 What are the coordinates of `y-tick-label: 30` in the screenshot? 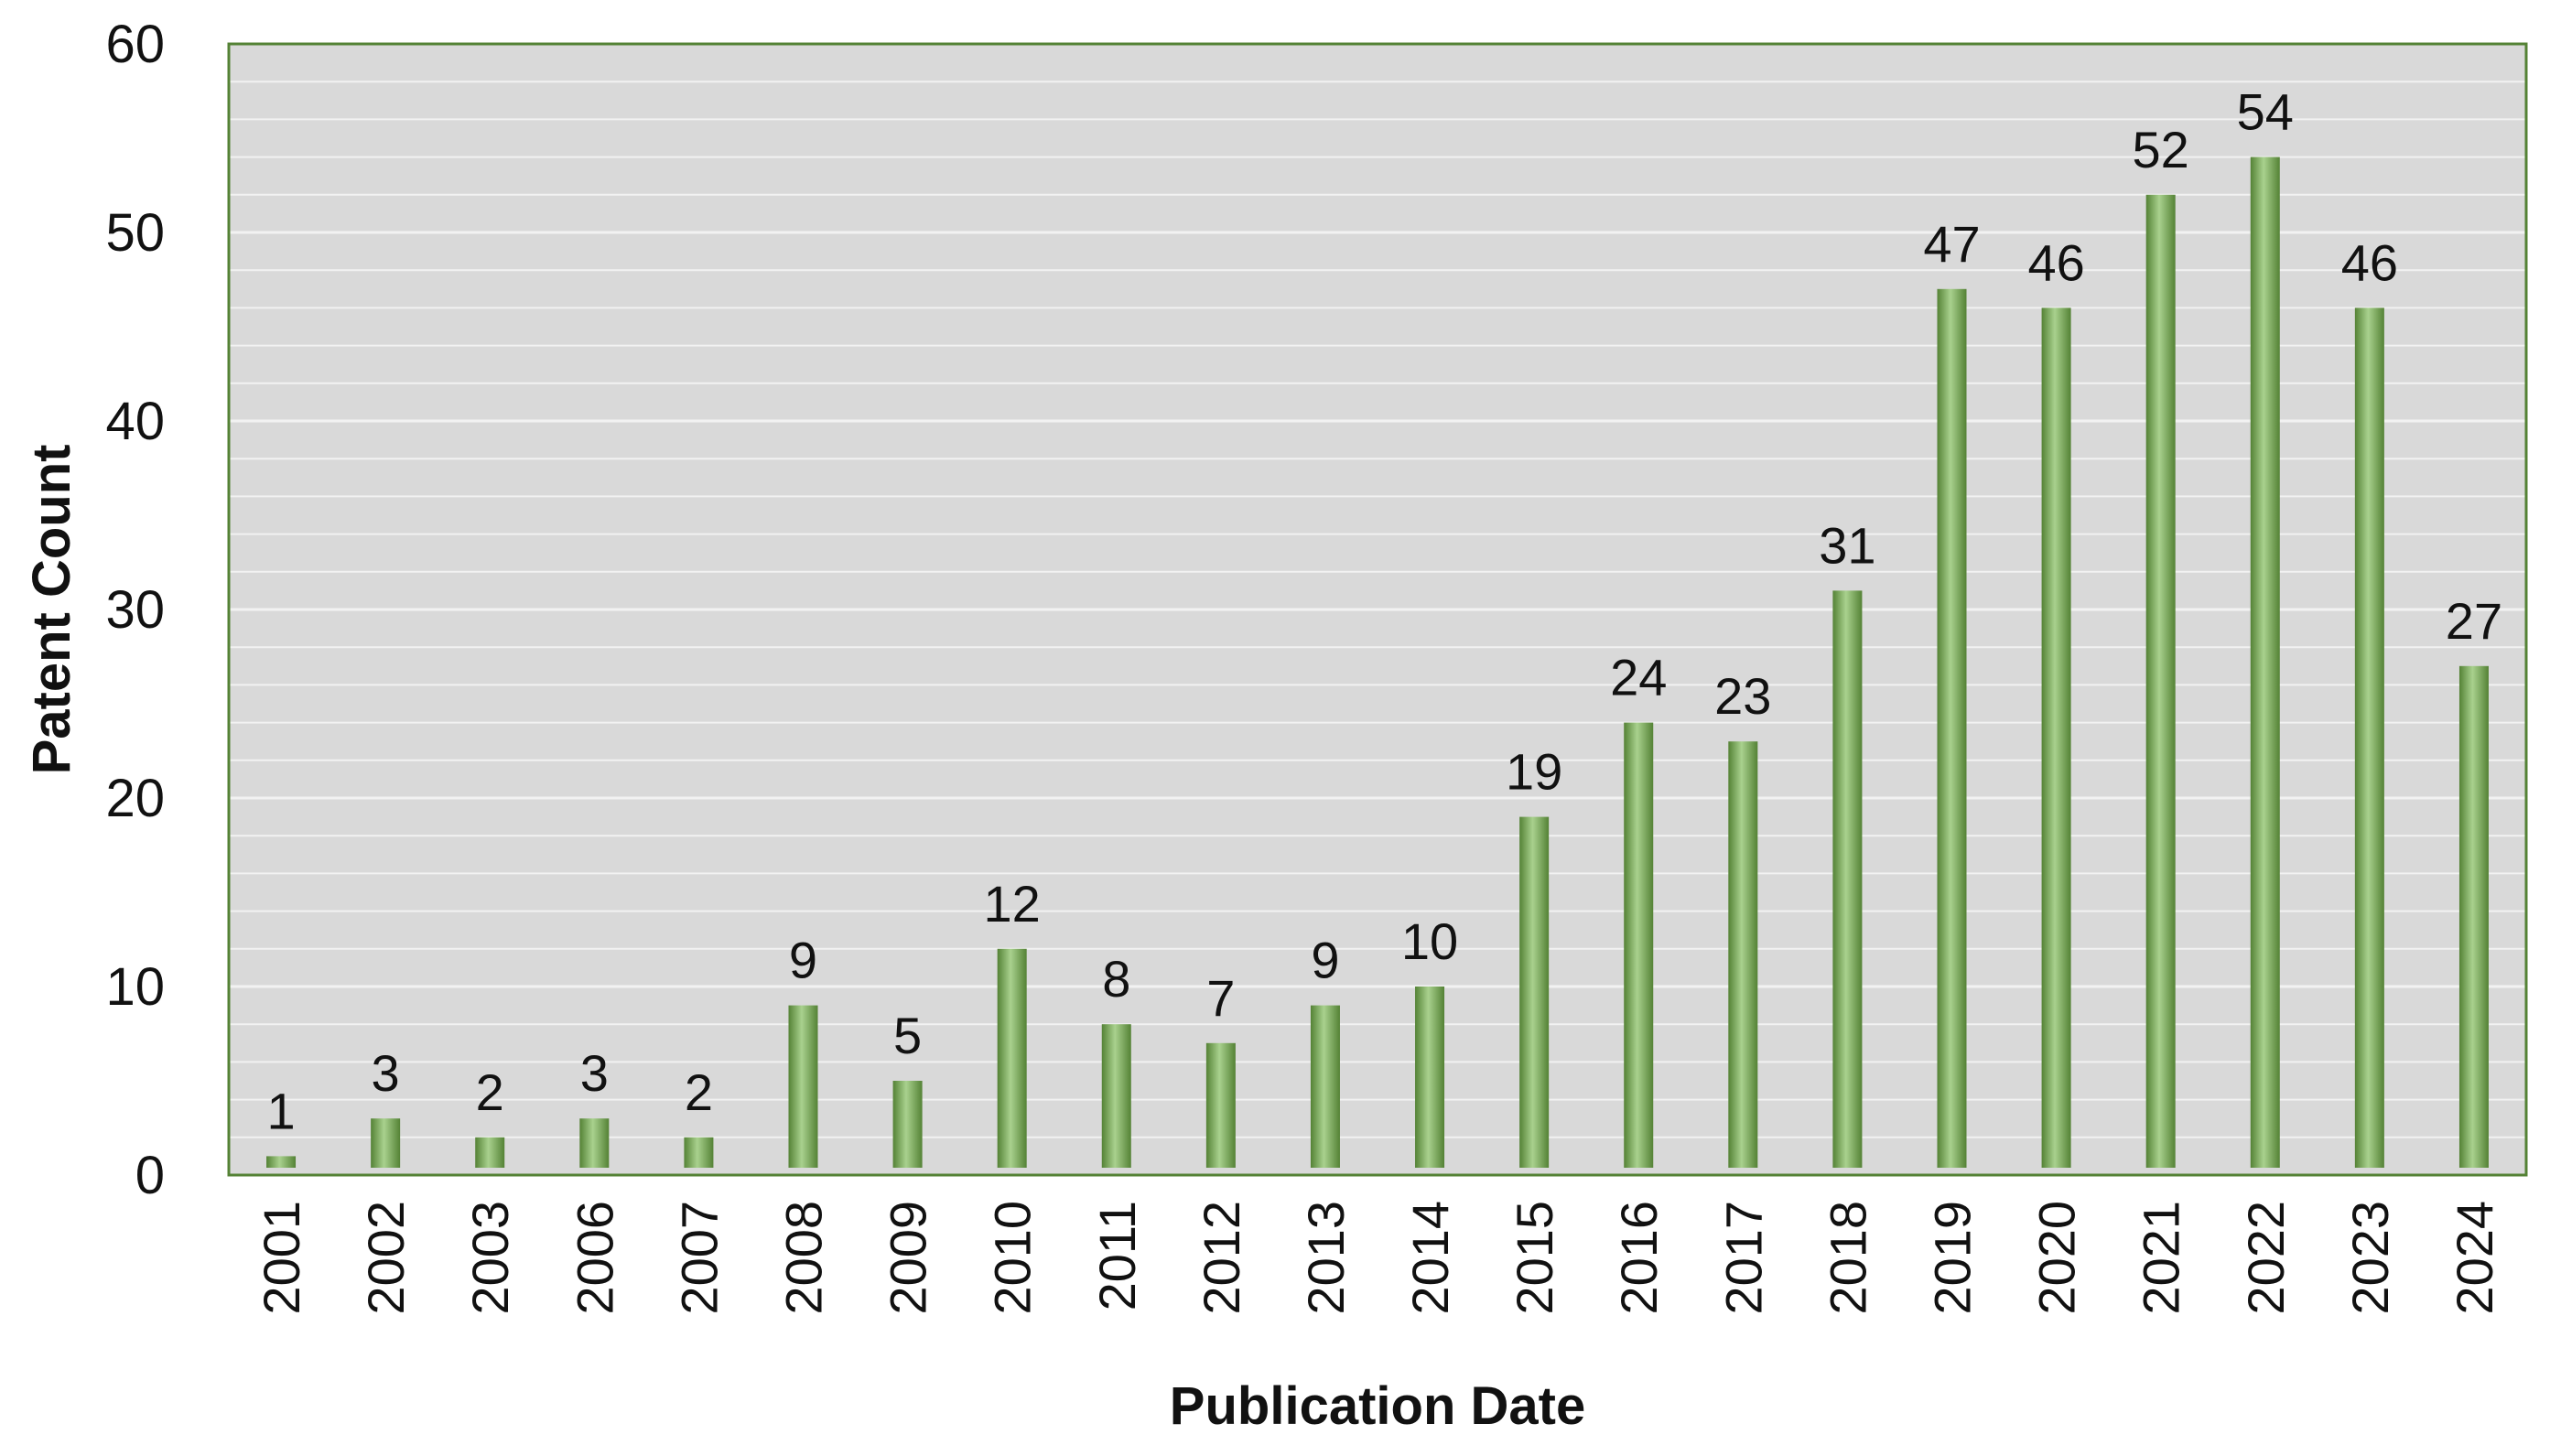 It's located at (135, 610).